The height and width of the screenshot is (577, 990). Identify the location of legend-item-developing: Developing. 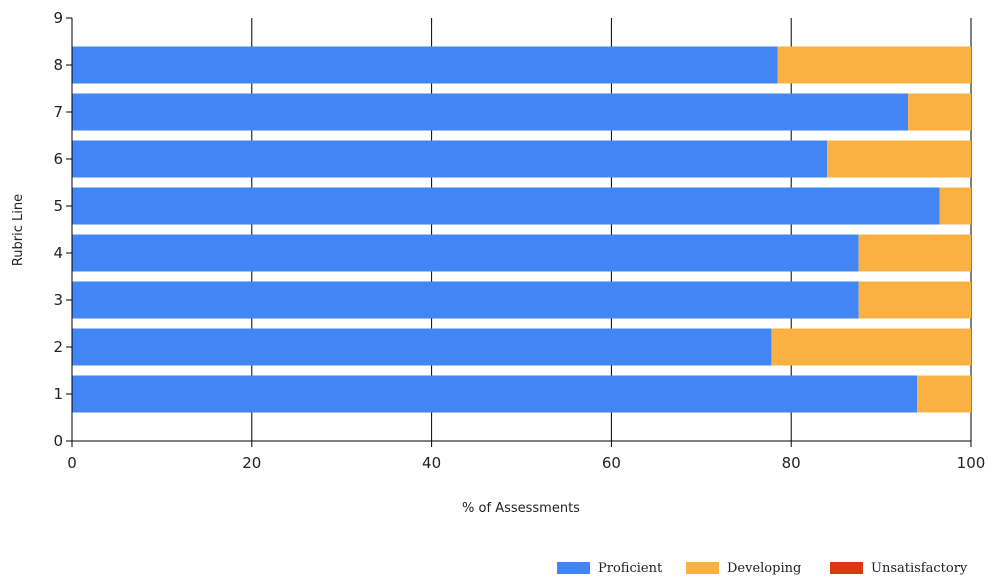
(743, 568).